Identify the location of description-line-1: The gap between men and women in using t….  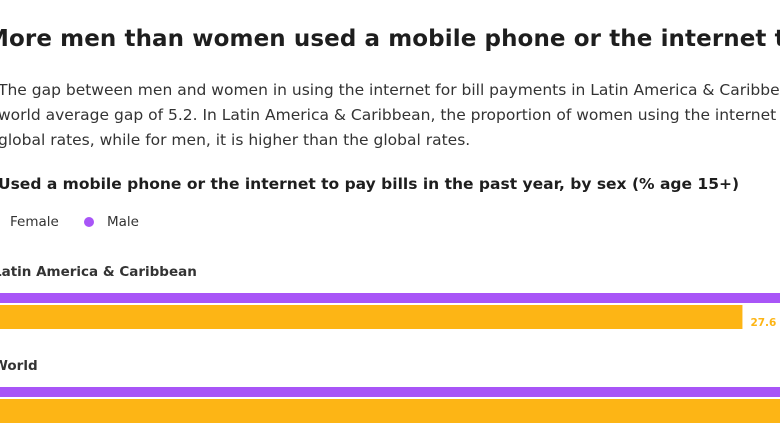
(390, 90).